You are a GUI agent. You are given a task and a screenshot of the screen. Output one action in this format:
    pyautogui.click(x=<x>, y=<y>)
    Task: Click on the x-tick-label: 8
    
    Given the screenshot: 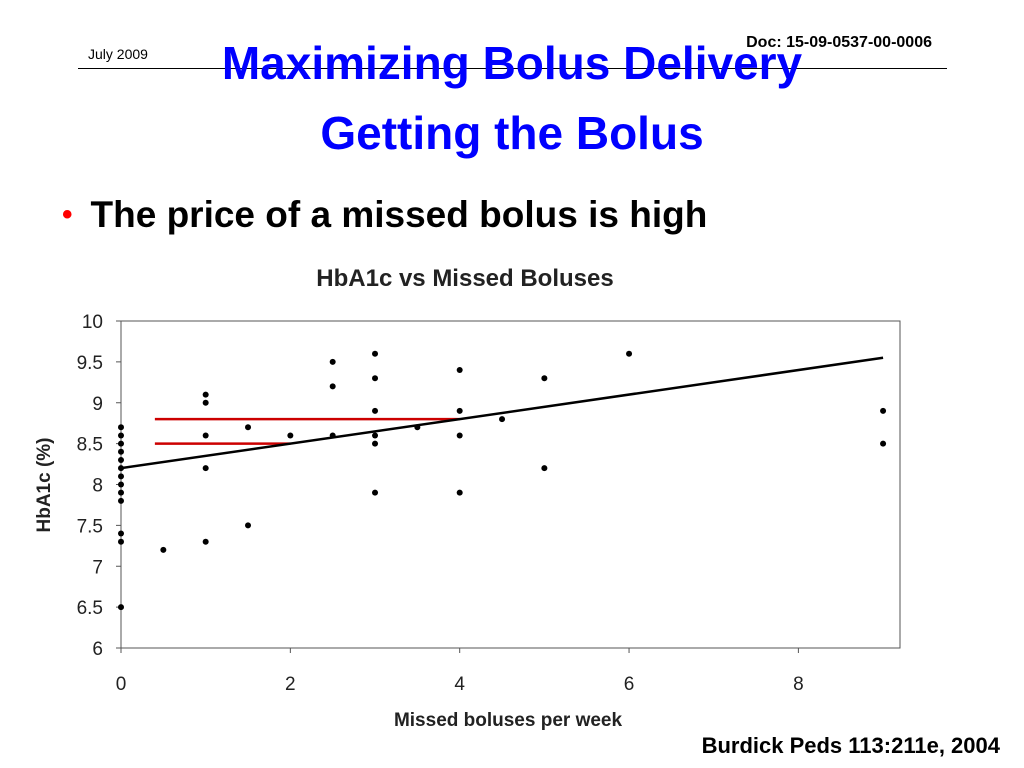 What is the action you would take?
    pyautogui.click(x=798, y=684)
    